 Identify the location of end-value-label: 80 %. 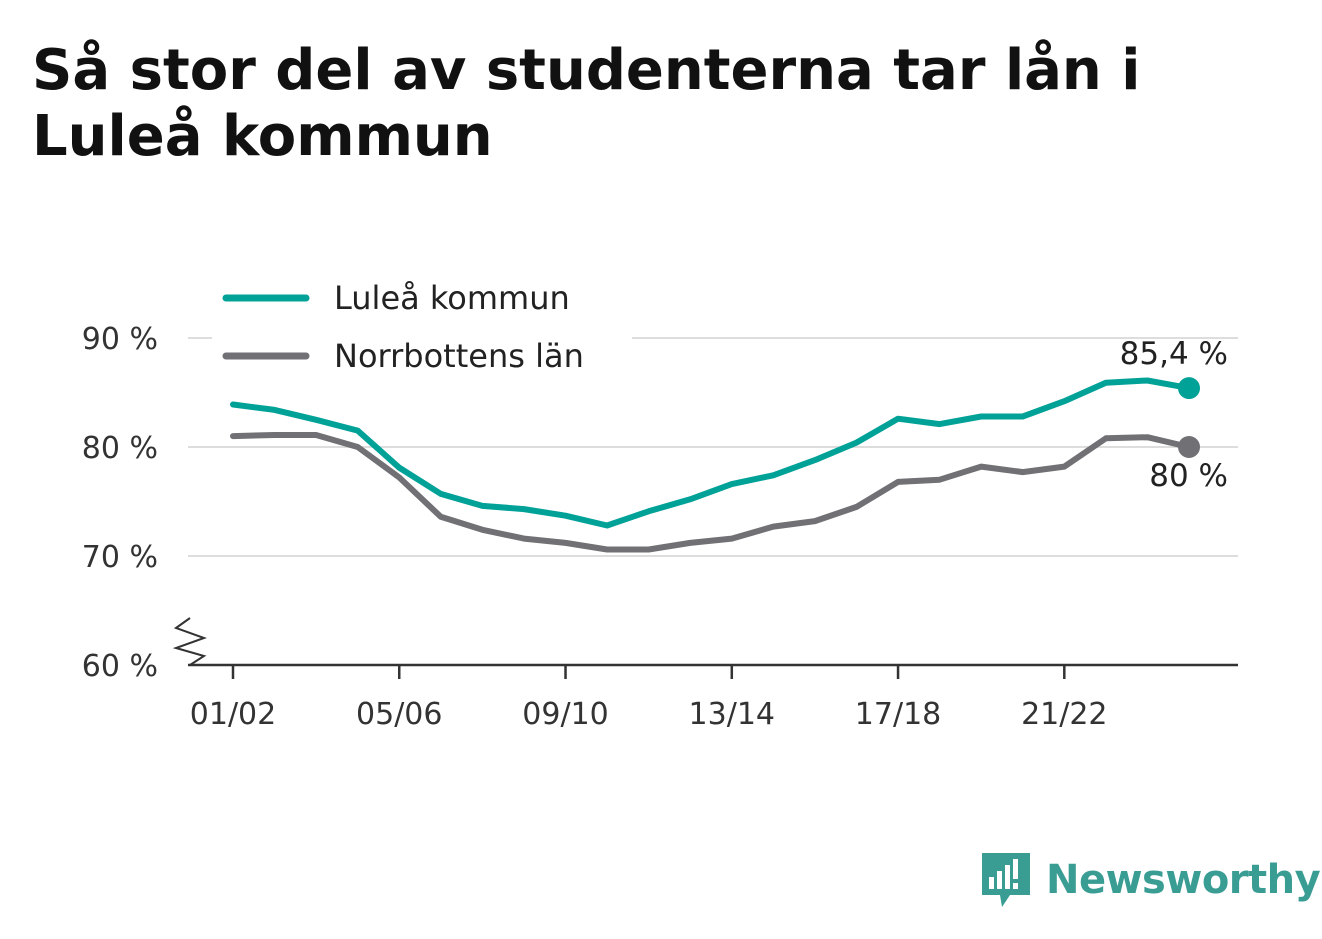
(1188, 476).